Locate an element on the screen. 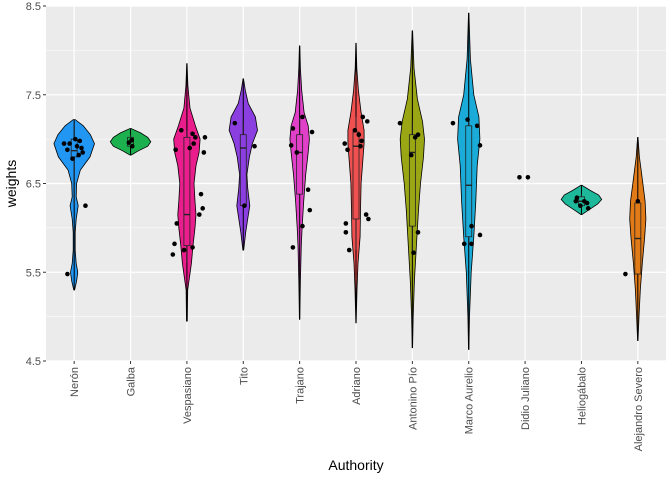 Image resolution: width=672 pixels, height=480 pixels. x-tick-label-alejandro-severo: Alejandro Severo is located at coordinates (639, 409).